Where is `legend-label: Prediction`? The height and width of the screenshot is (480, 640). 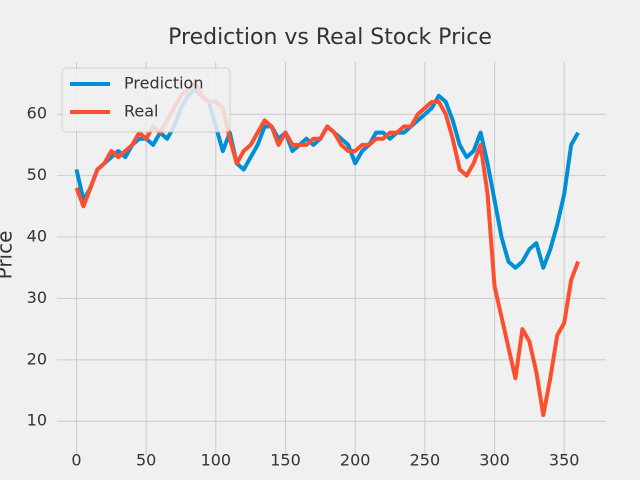 legend-label: Prediction is located at coordinates (163, 83).